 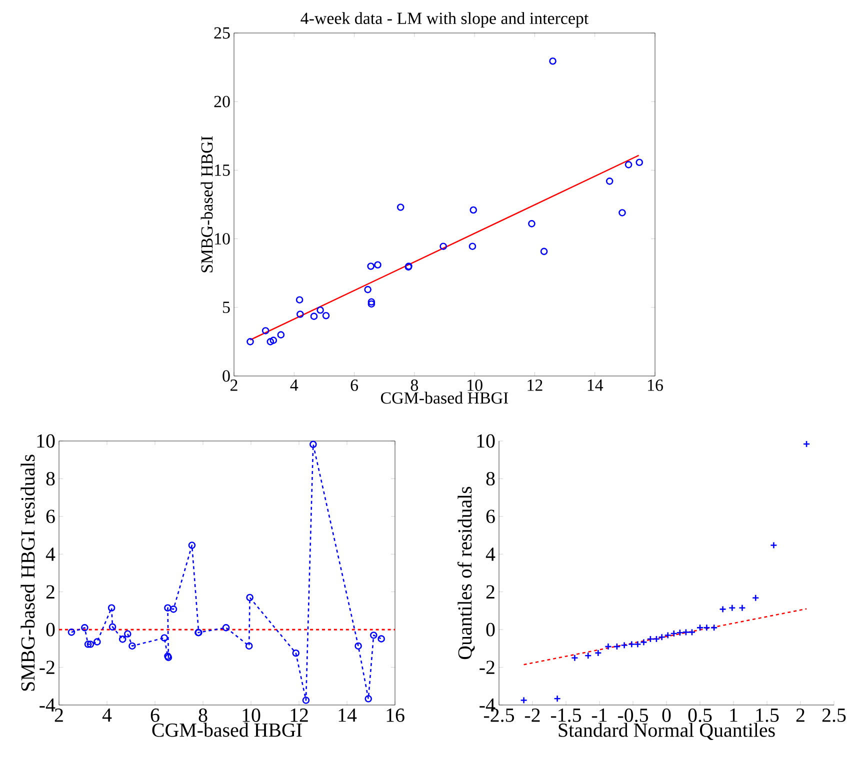 What do you see at coordinates (48, 705) in the screenshot?
I see `y-tick-label: -4` at bounding box center [48, 705].